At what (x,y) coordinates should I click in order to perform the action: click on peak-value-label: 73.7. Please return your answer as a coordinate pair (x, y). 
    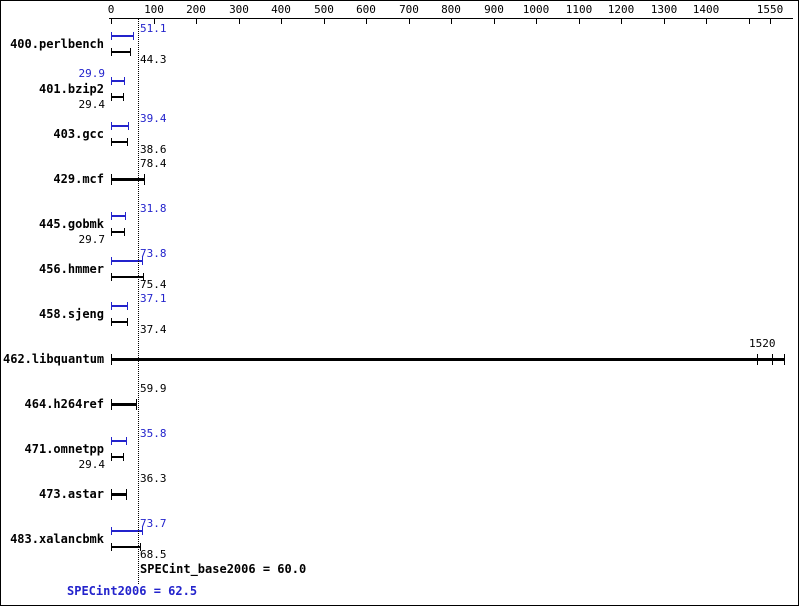
    Looking at the image, I should click on (153, 523).